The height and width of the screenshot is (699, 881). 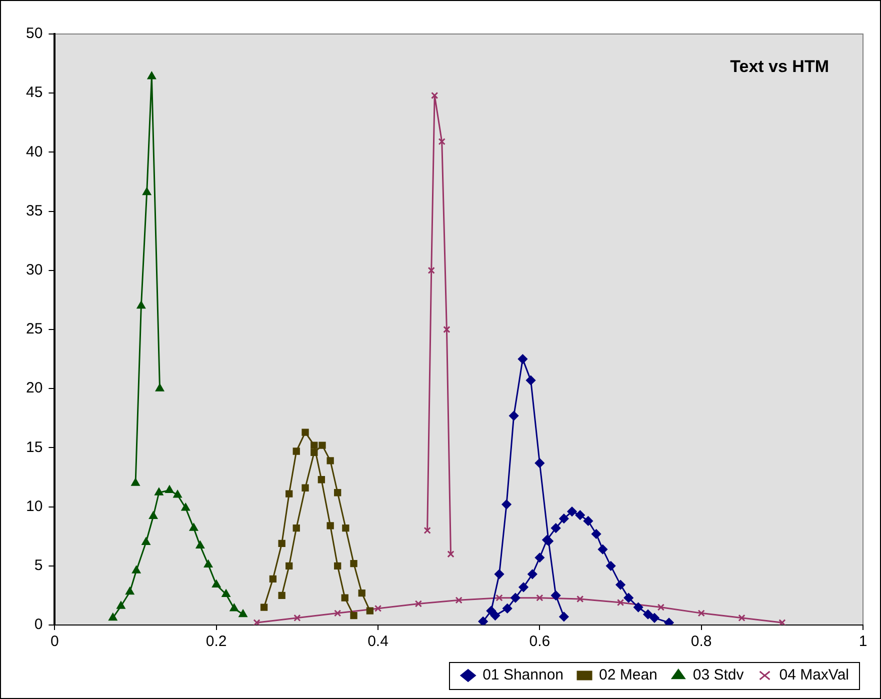 I want to click on legend-label: 04 MaxVal, so click(x=814, y=675).